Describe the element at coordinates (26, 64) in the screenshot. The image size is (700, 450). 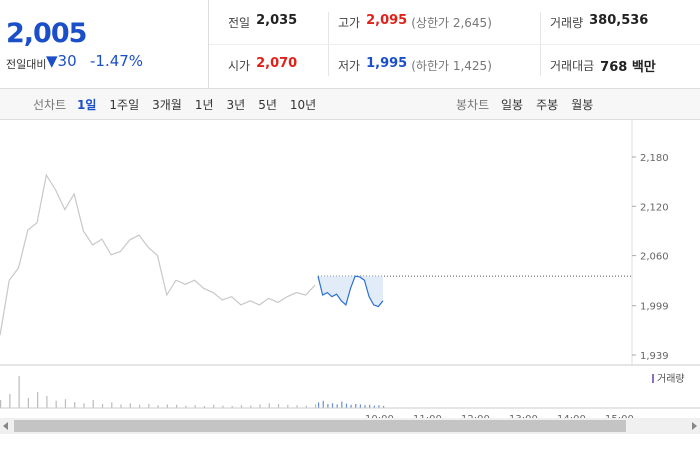
I see `change-label: 전일대비` at that location.